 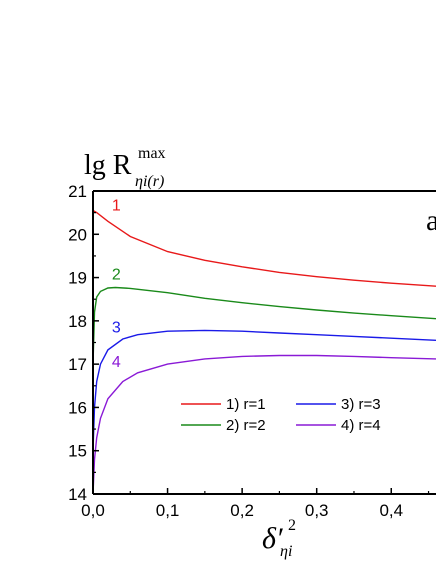 I want to click on y-tick-label: 16, so click(x=77, y=407).